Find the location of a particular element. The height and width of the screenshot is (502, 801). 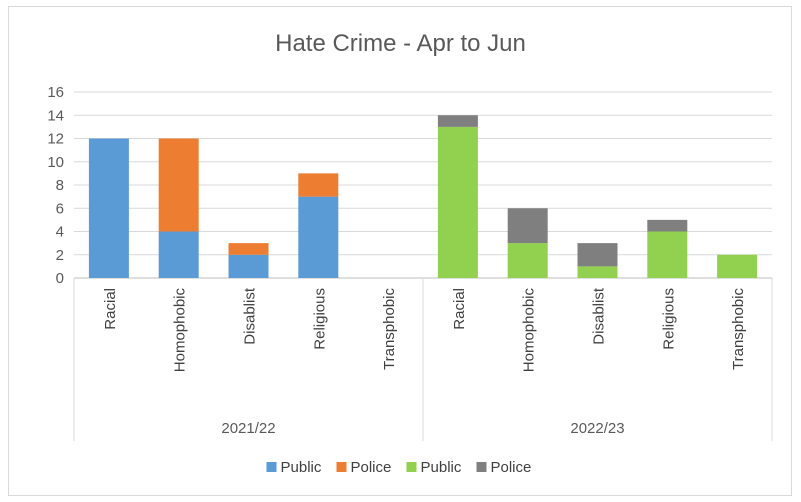

y-tick-label: 14 is located at coordinates (55, 115).